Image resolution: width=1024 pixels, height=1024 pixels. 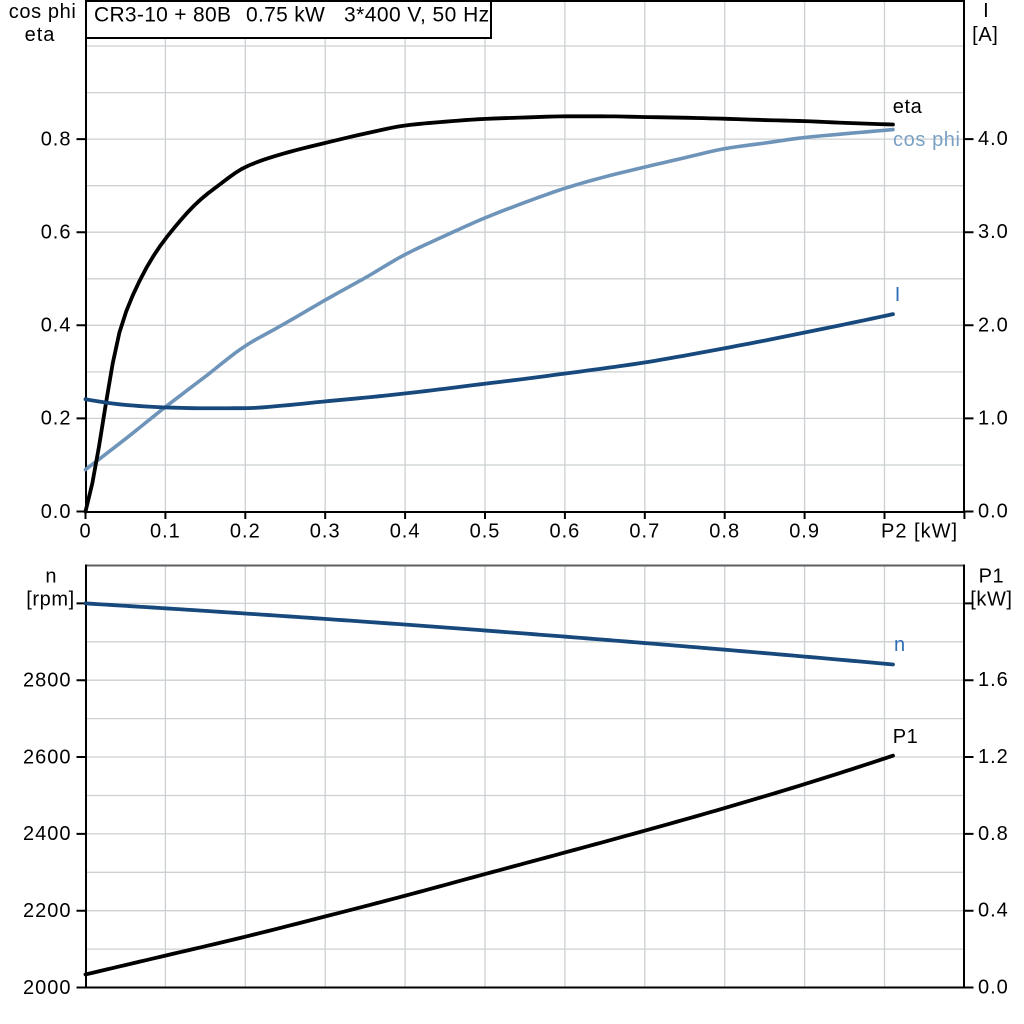 I want to click on svg-text: 1.6, so click(x=993, y=680).